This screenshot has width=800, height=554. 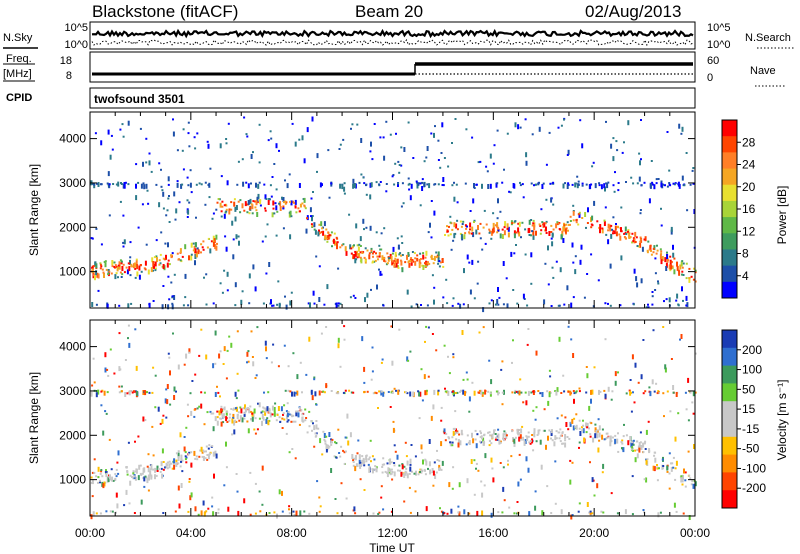 I want to click on nave-tick-high: 60, so click(x=713, y=61).